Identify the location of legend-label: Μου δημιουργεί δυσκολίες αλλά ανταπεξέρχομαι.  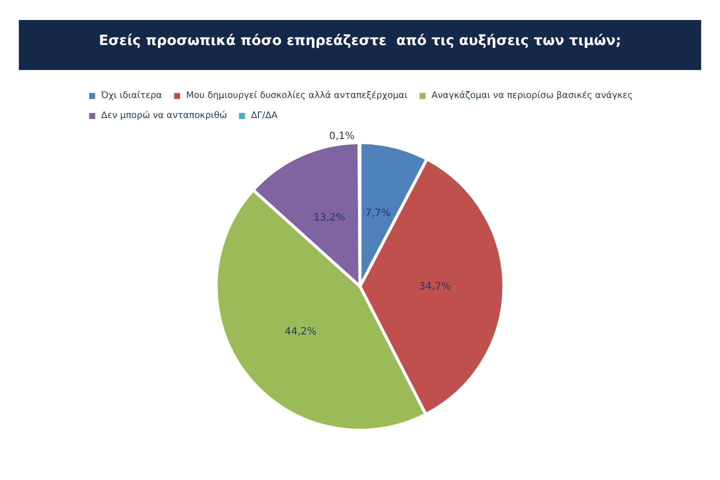
(297, 95).